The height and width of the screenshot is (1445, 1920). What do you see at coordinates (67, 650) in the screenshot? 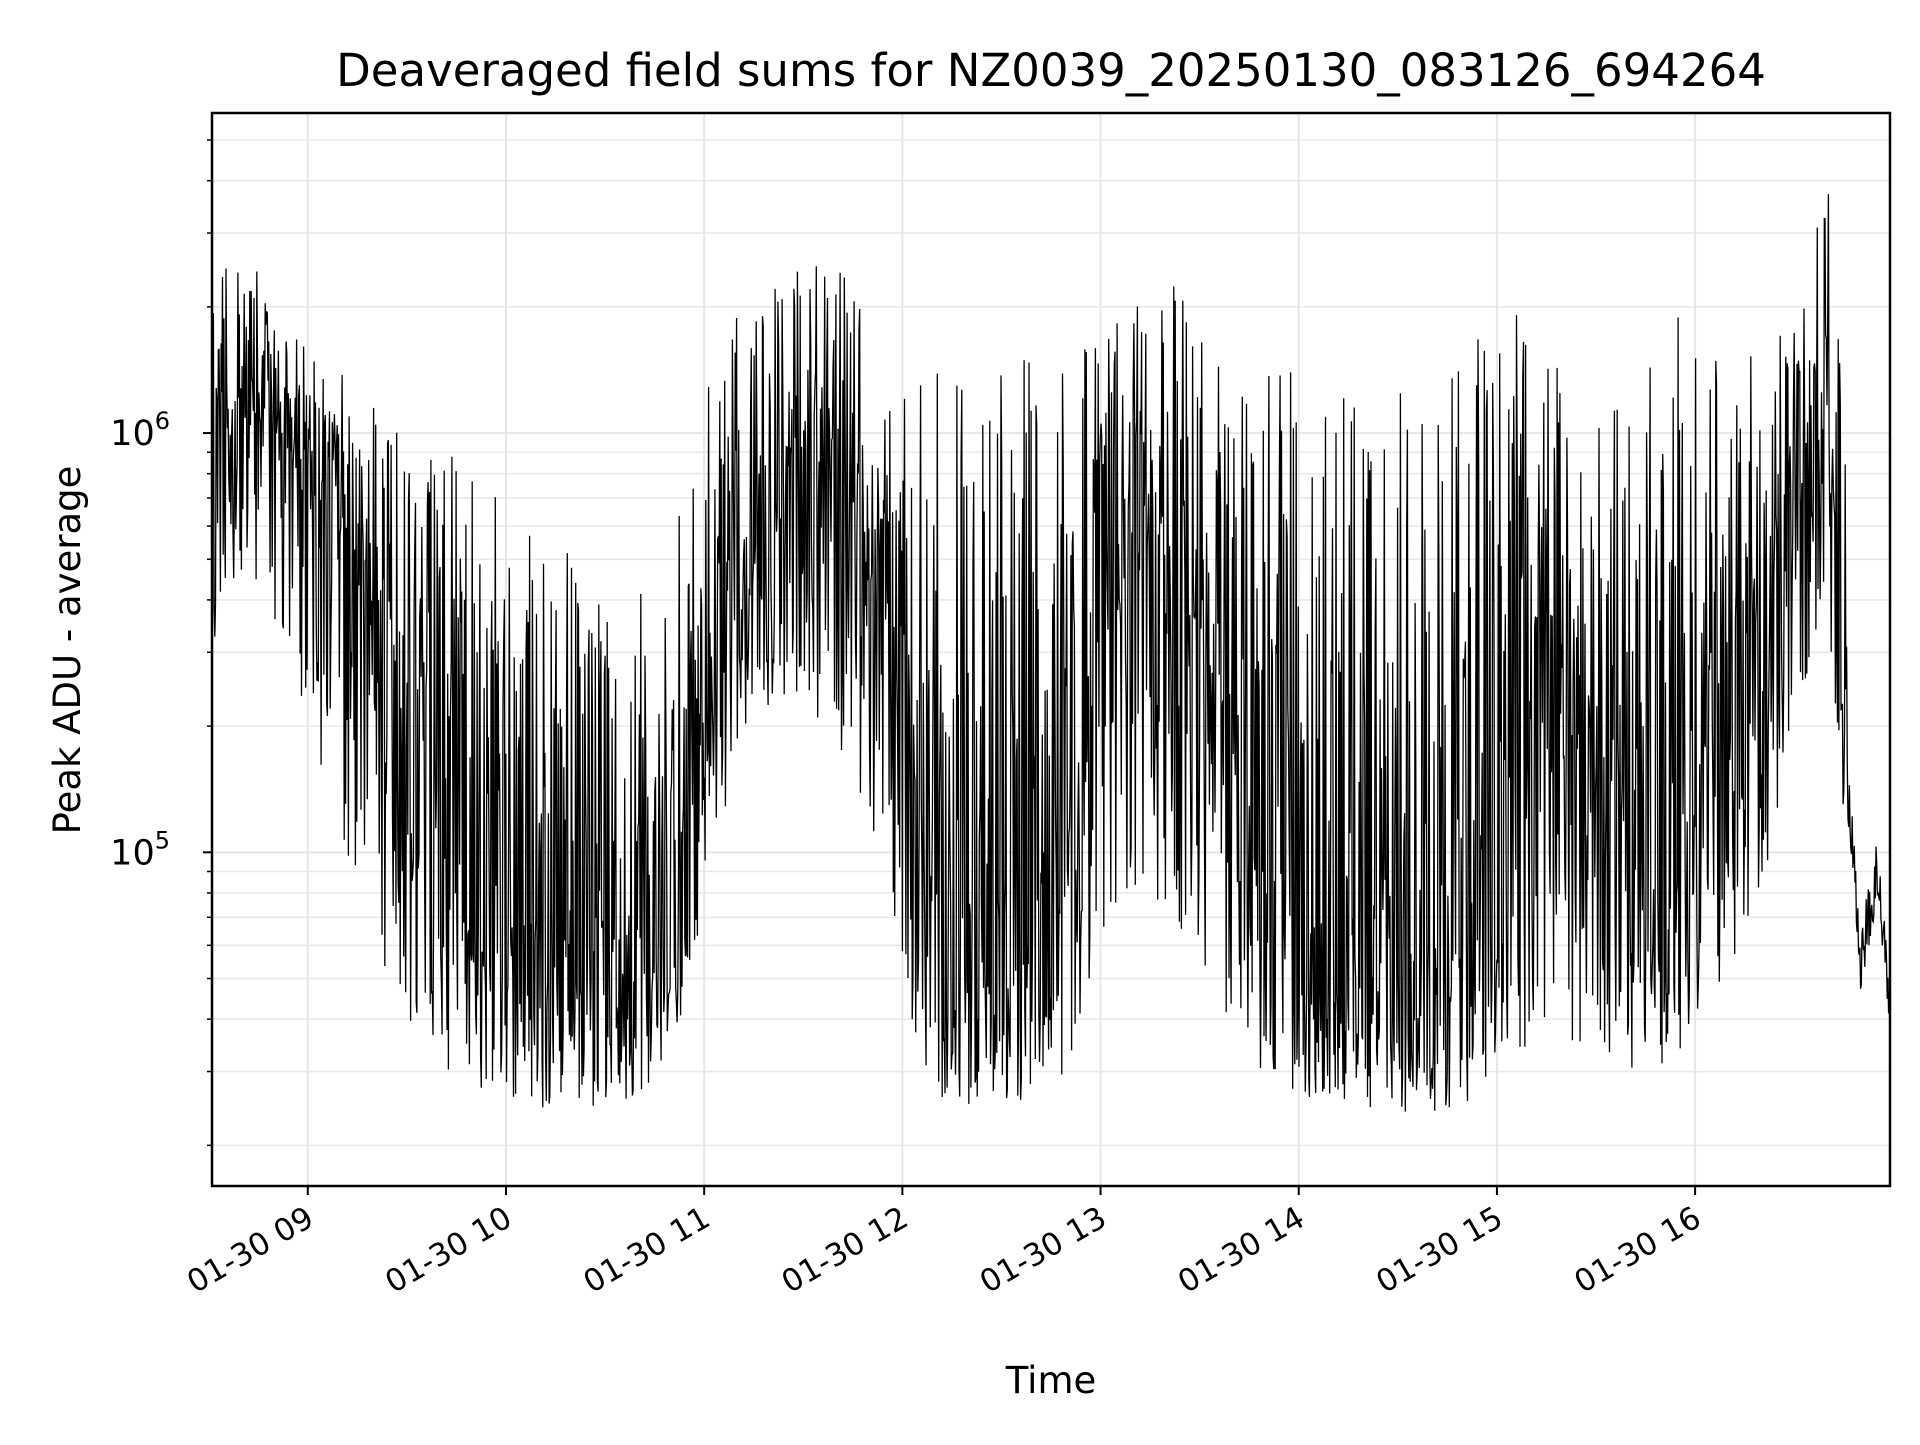
I see `y-axis-label: Peak ADU - average` at bounding box center [67, 650].